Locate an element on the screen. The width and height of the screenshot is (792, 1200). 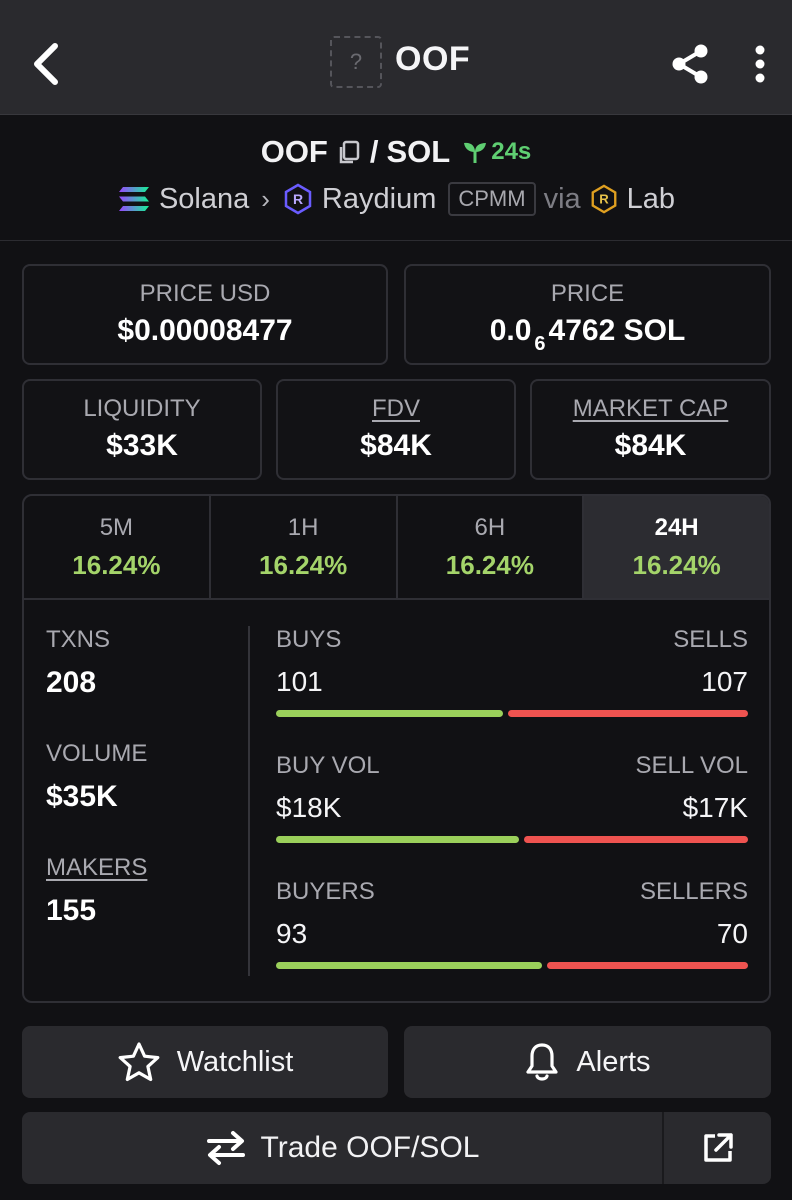
buy-vol-value: $18K is located at coordinates (309, 807).